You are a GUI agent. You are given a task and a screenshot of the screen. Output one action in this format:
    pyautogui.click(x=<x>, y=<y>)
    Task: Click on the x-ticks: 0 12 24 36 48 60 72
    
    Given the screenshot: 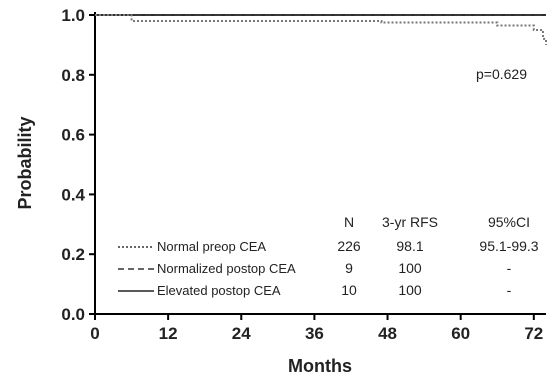 What is the action you would take?
    pyautogui.click(x=316, y=328)
    